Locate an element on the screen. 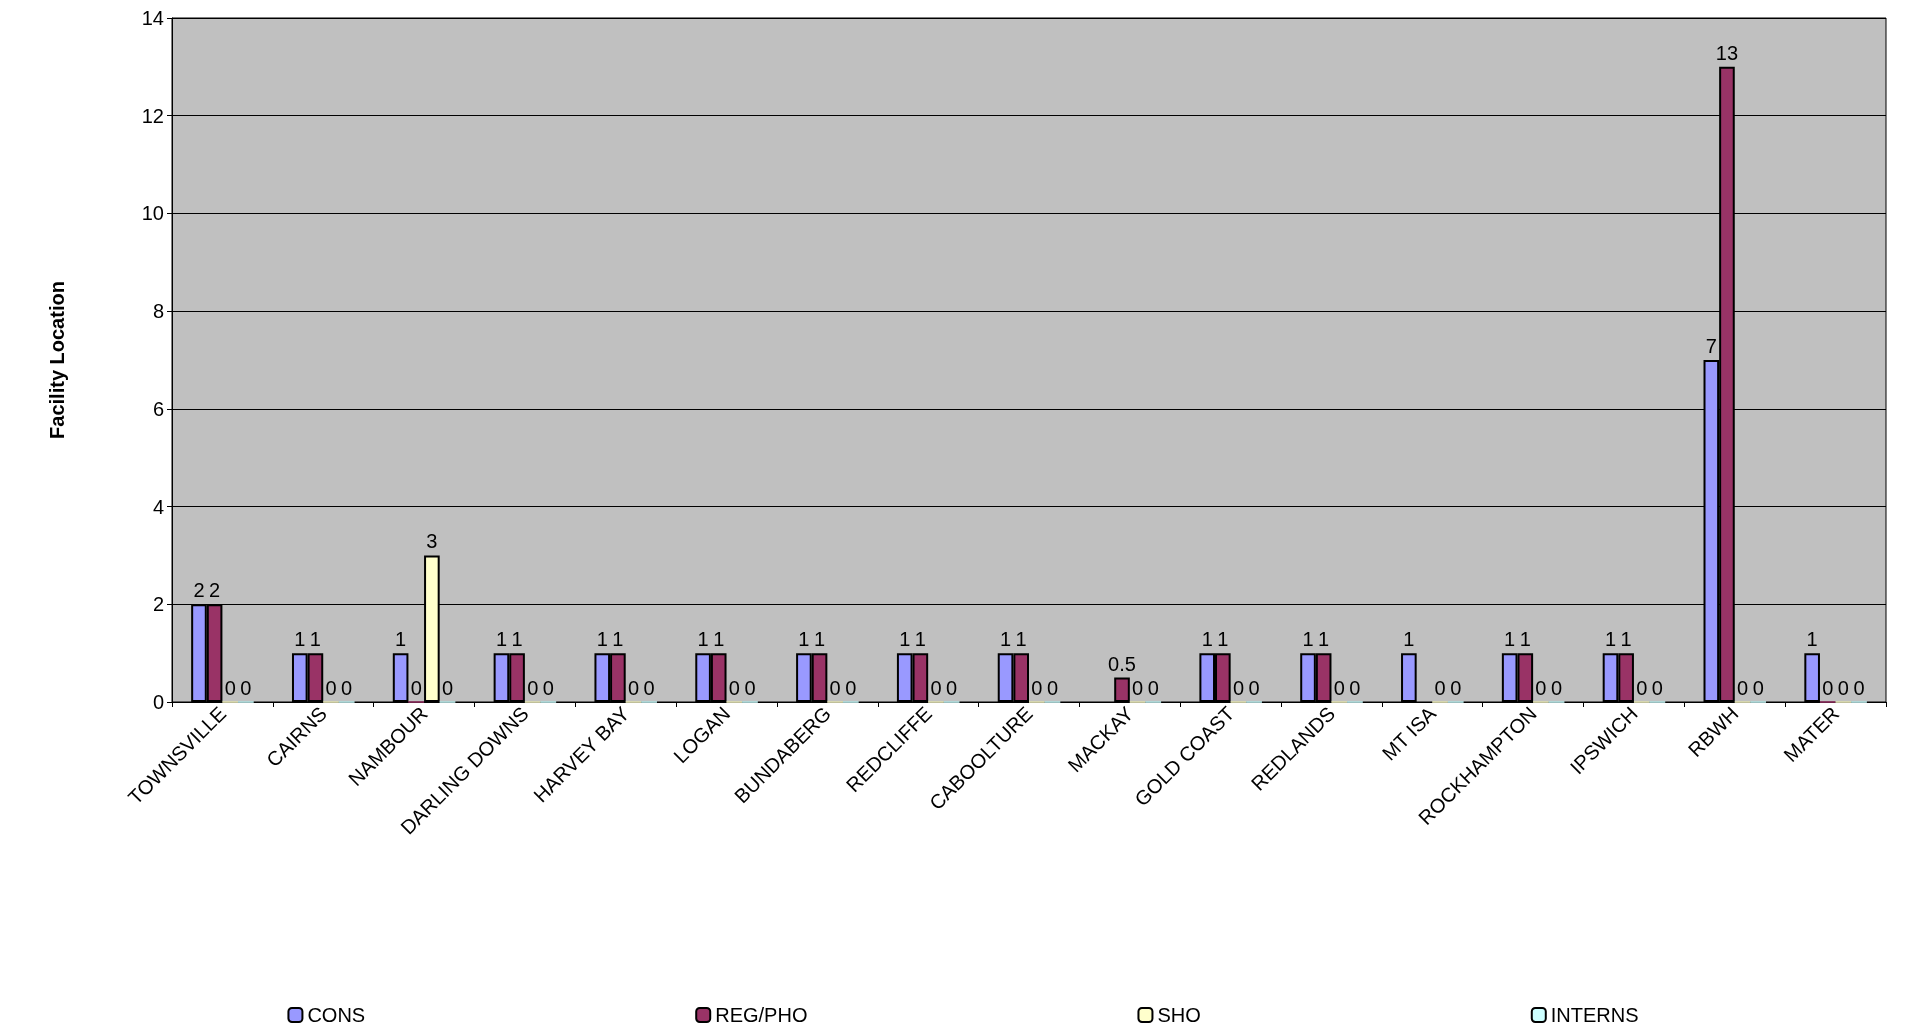  legend-label: REG/PHO is located at coordinates (761, 1015).